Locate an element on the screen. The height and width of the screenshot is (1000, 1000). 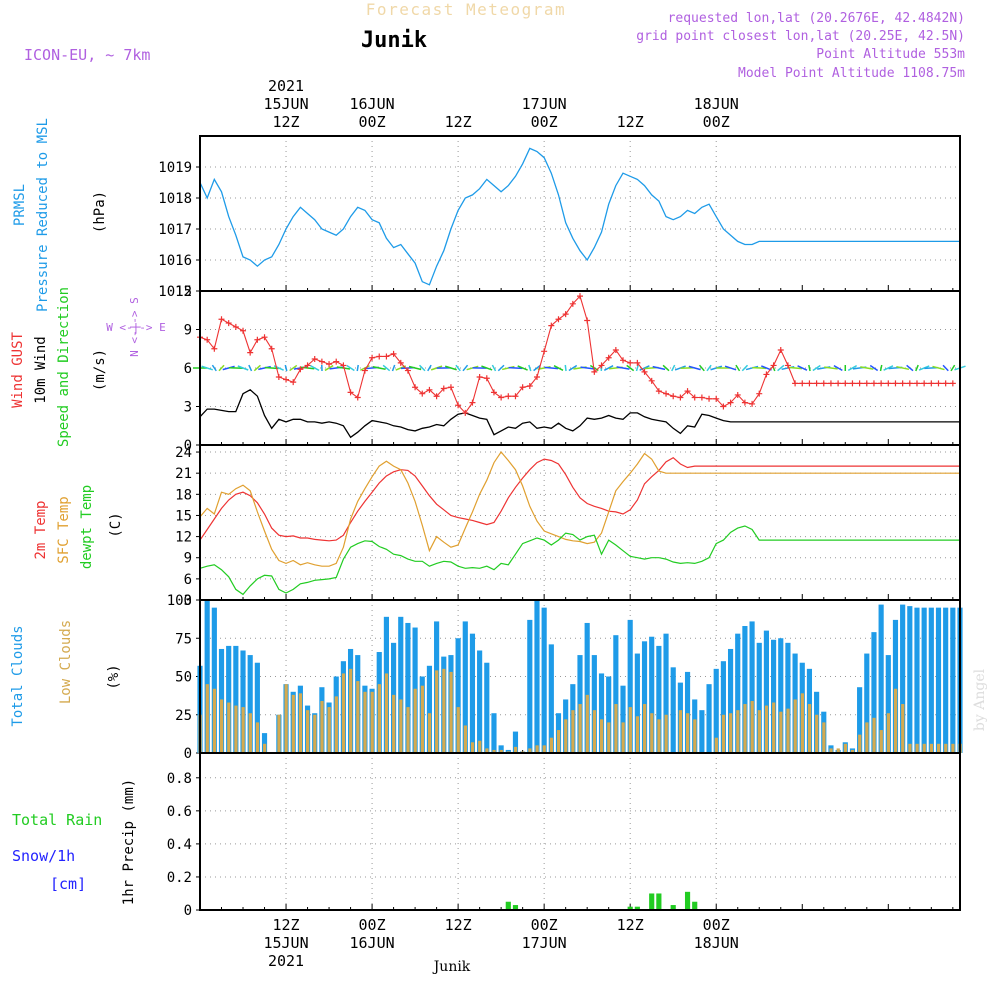
t2m-label: 2m Temp is located at coordinates (41, 529).